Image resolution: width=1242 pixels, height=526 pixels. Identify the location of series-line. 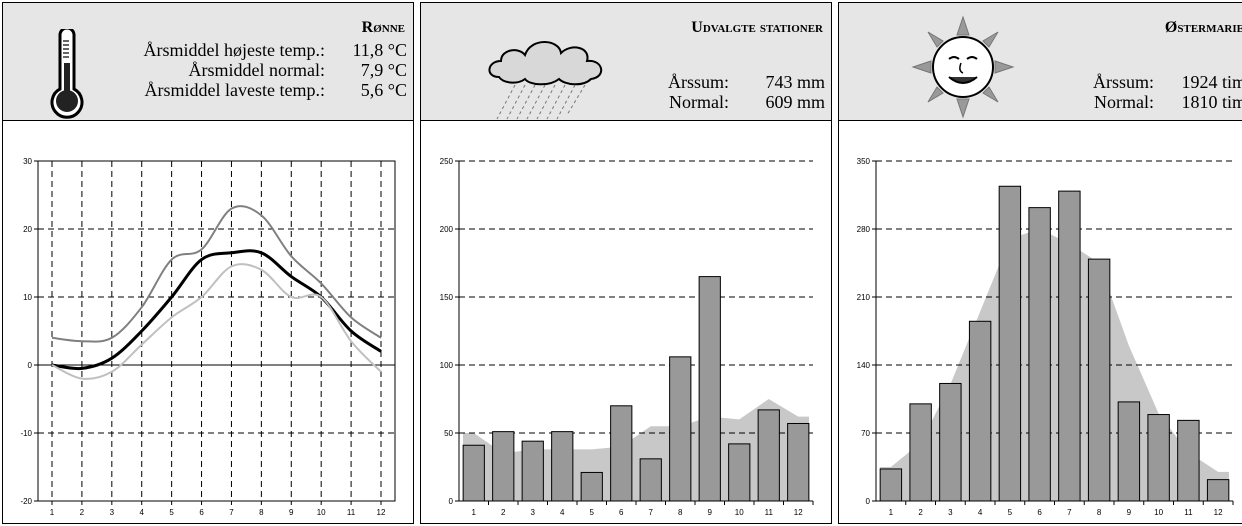
(216, 321).